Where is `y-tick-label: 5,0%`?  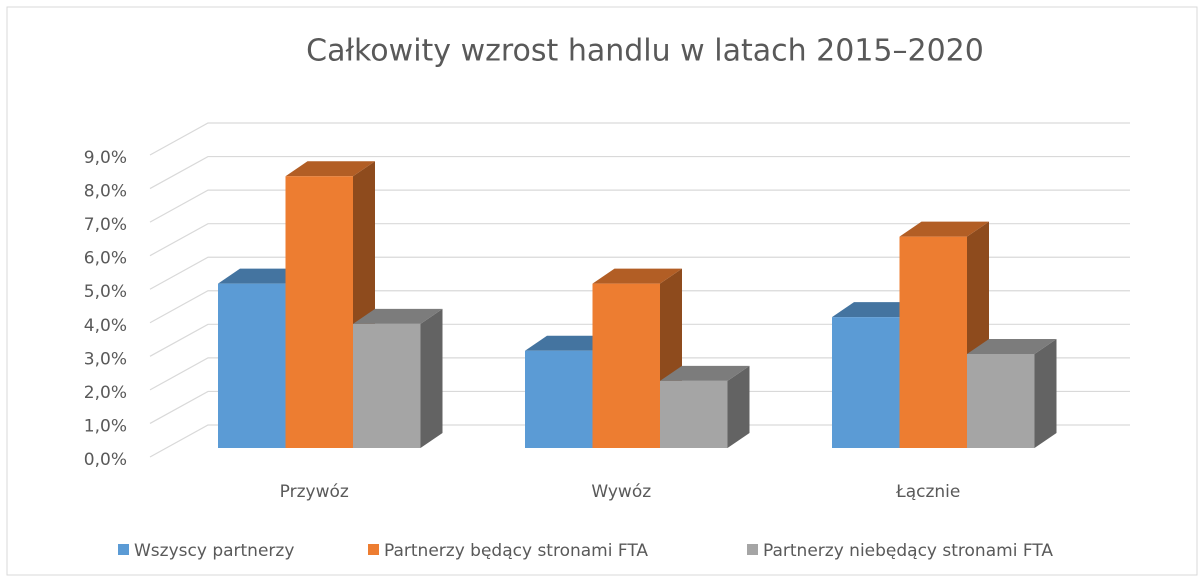
y-tick-label: 5,0% is located at coordinates (105, 292).